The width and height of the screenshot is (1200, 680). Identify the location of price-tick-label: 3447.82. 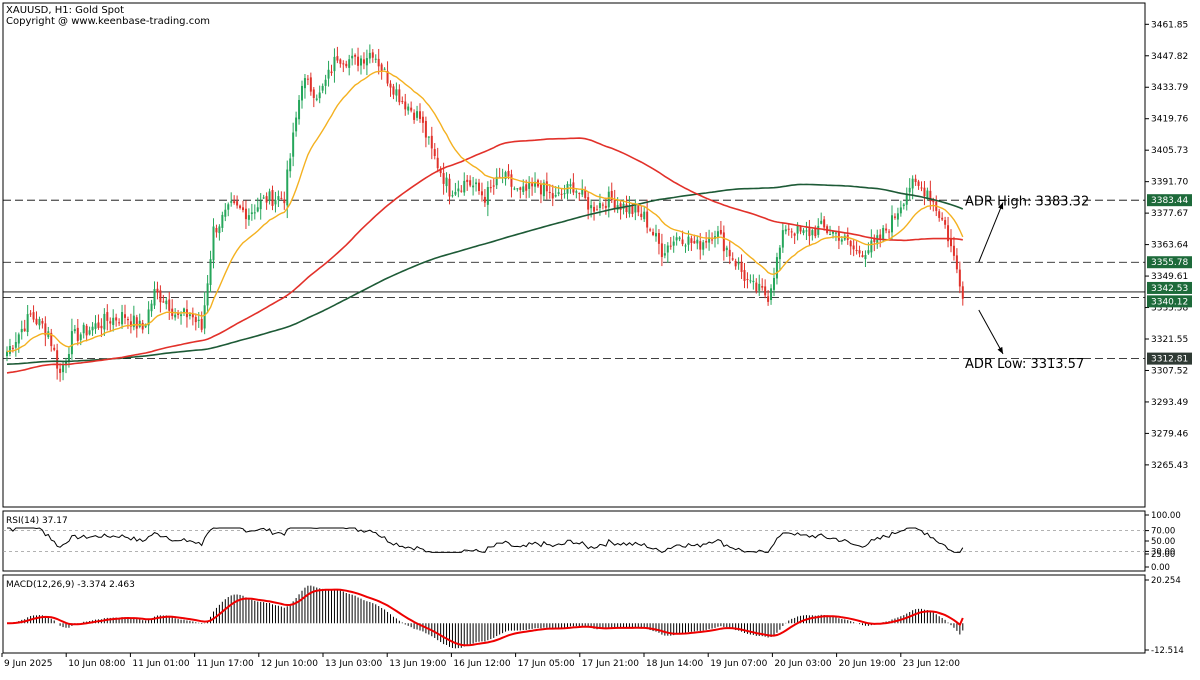
(1169, 57).